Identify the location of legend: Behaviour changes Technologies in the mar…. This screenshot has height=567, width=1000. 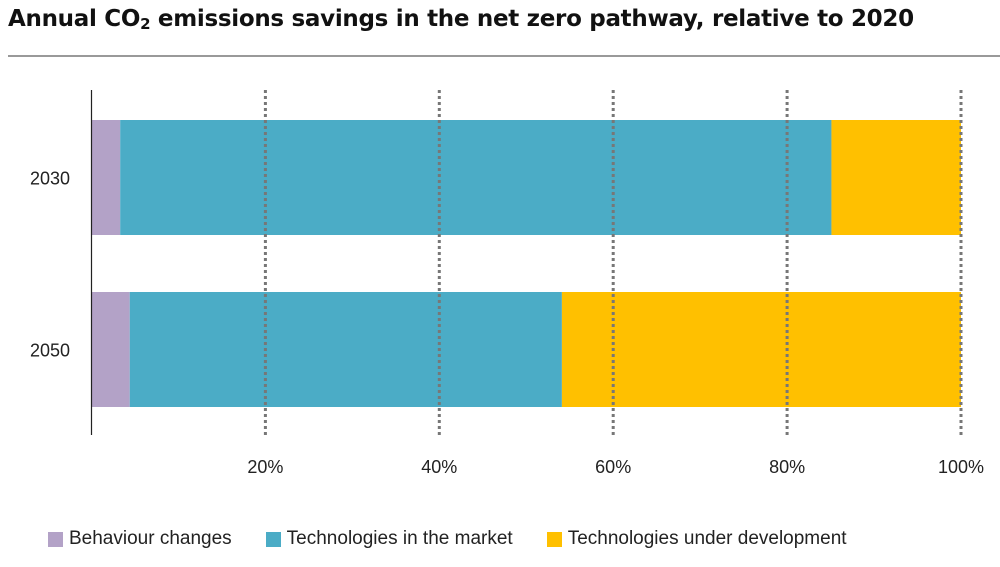
(464, 539).